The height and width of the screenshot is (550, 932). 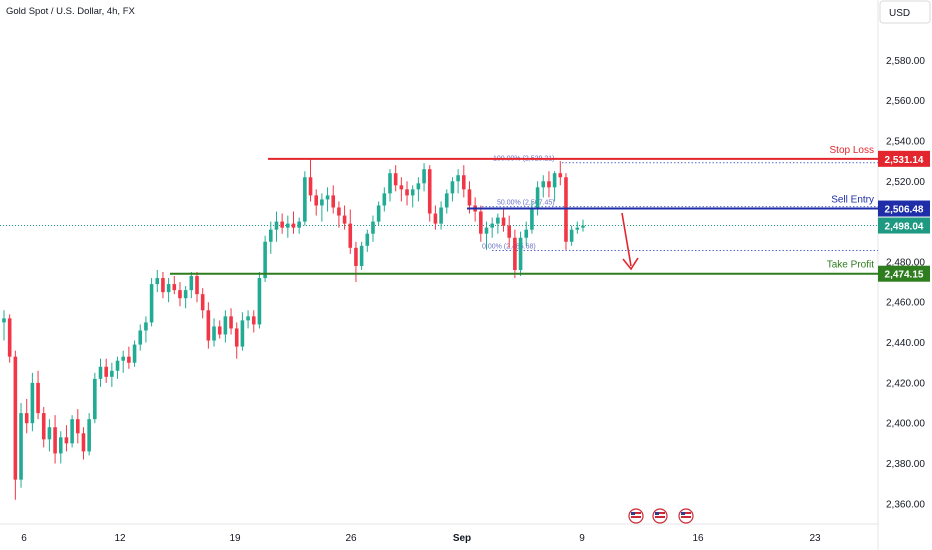 I want to click on time-tick-label: 16, so click(x=698, y=538).